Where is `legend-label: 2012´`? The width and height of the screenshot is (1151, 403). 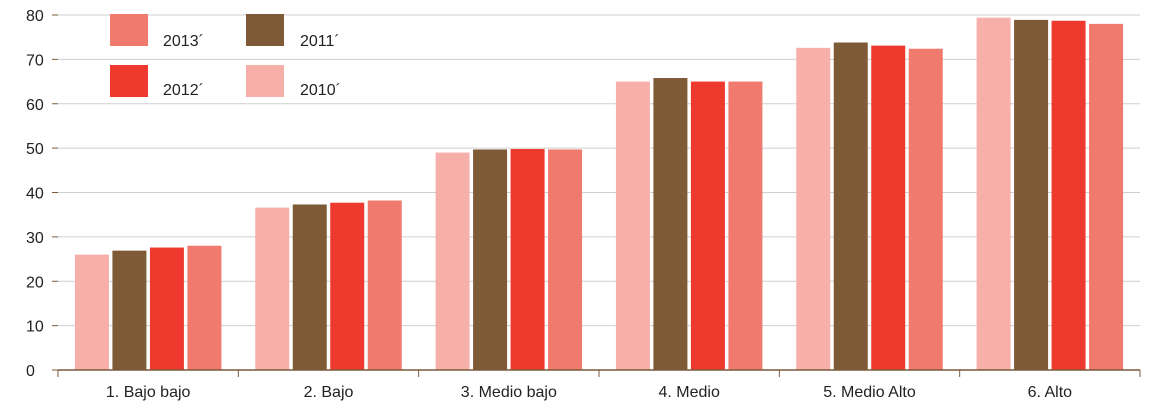
legend-label: 2012´ is located at coordinates (183, 90).